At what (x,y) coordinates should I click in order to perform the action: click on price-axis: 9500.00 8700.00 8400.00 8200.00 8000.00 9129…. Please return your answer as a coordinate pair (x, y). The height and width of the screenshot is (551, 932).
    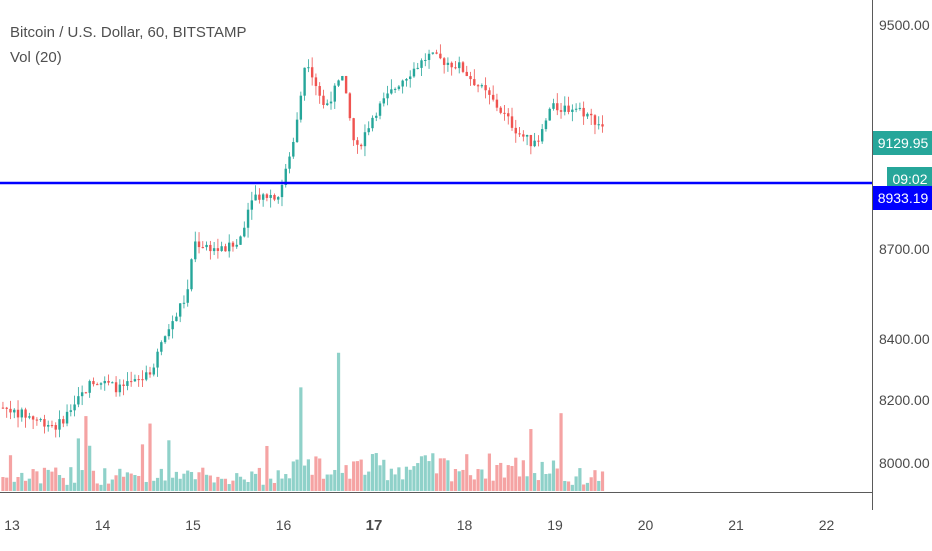
    Looking at the image, I should click on (902, 255).